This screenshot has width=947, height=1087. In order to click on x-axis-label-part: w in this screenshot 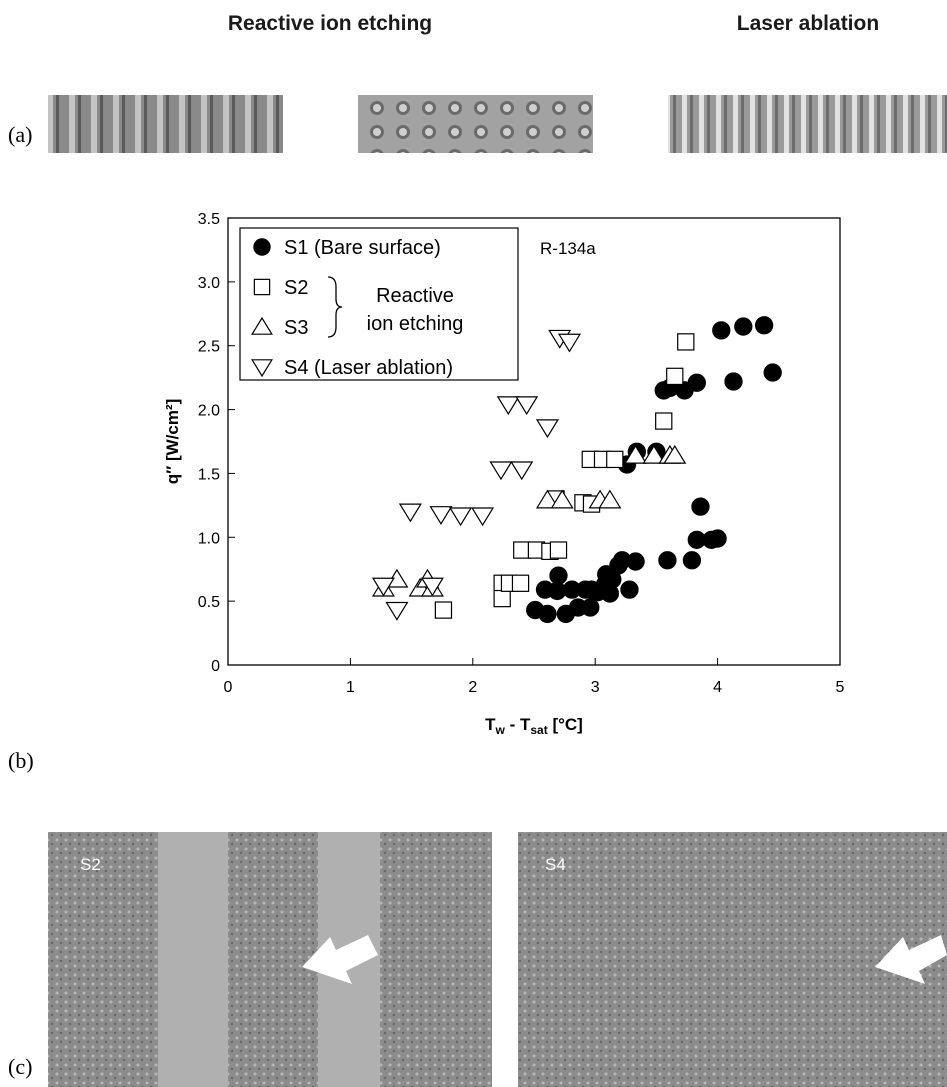, I will do `click(500, 730)`.